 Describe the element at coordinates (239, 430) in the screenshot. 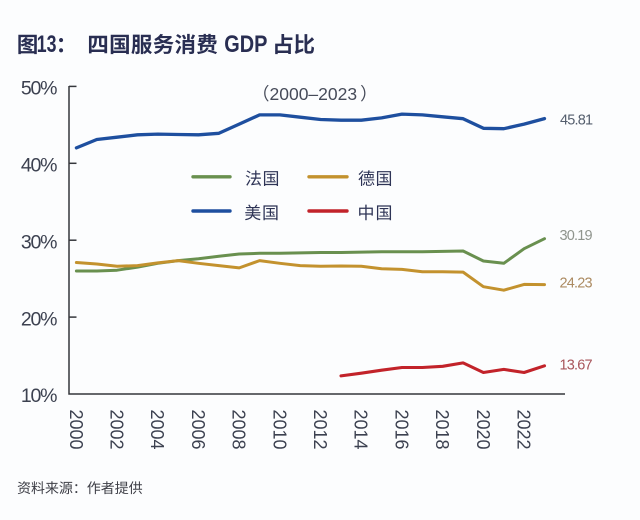

I see `svg-text: 2008` at that location.